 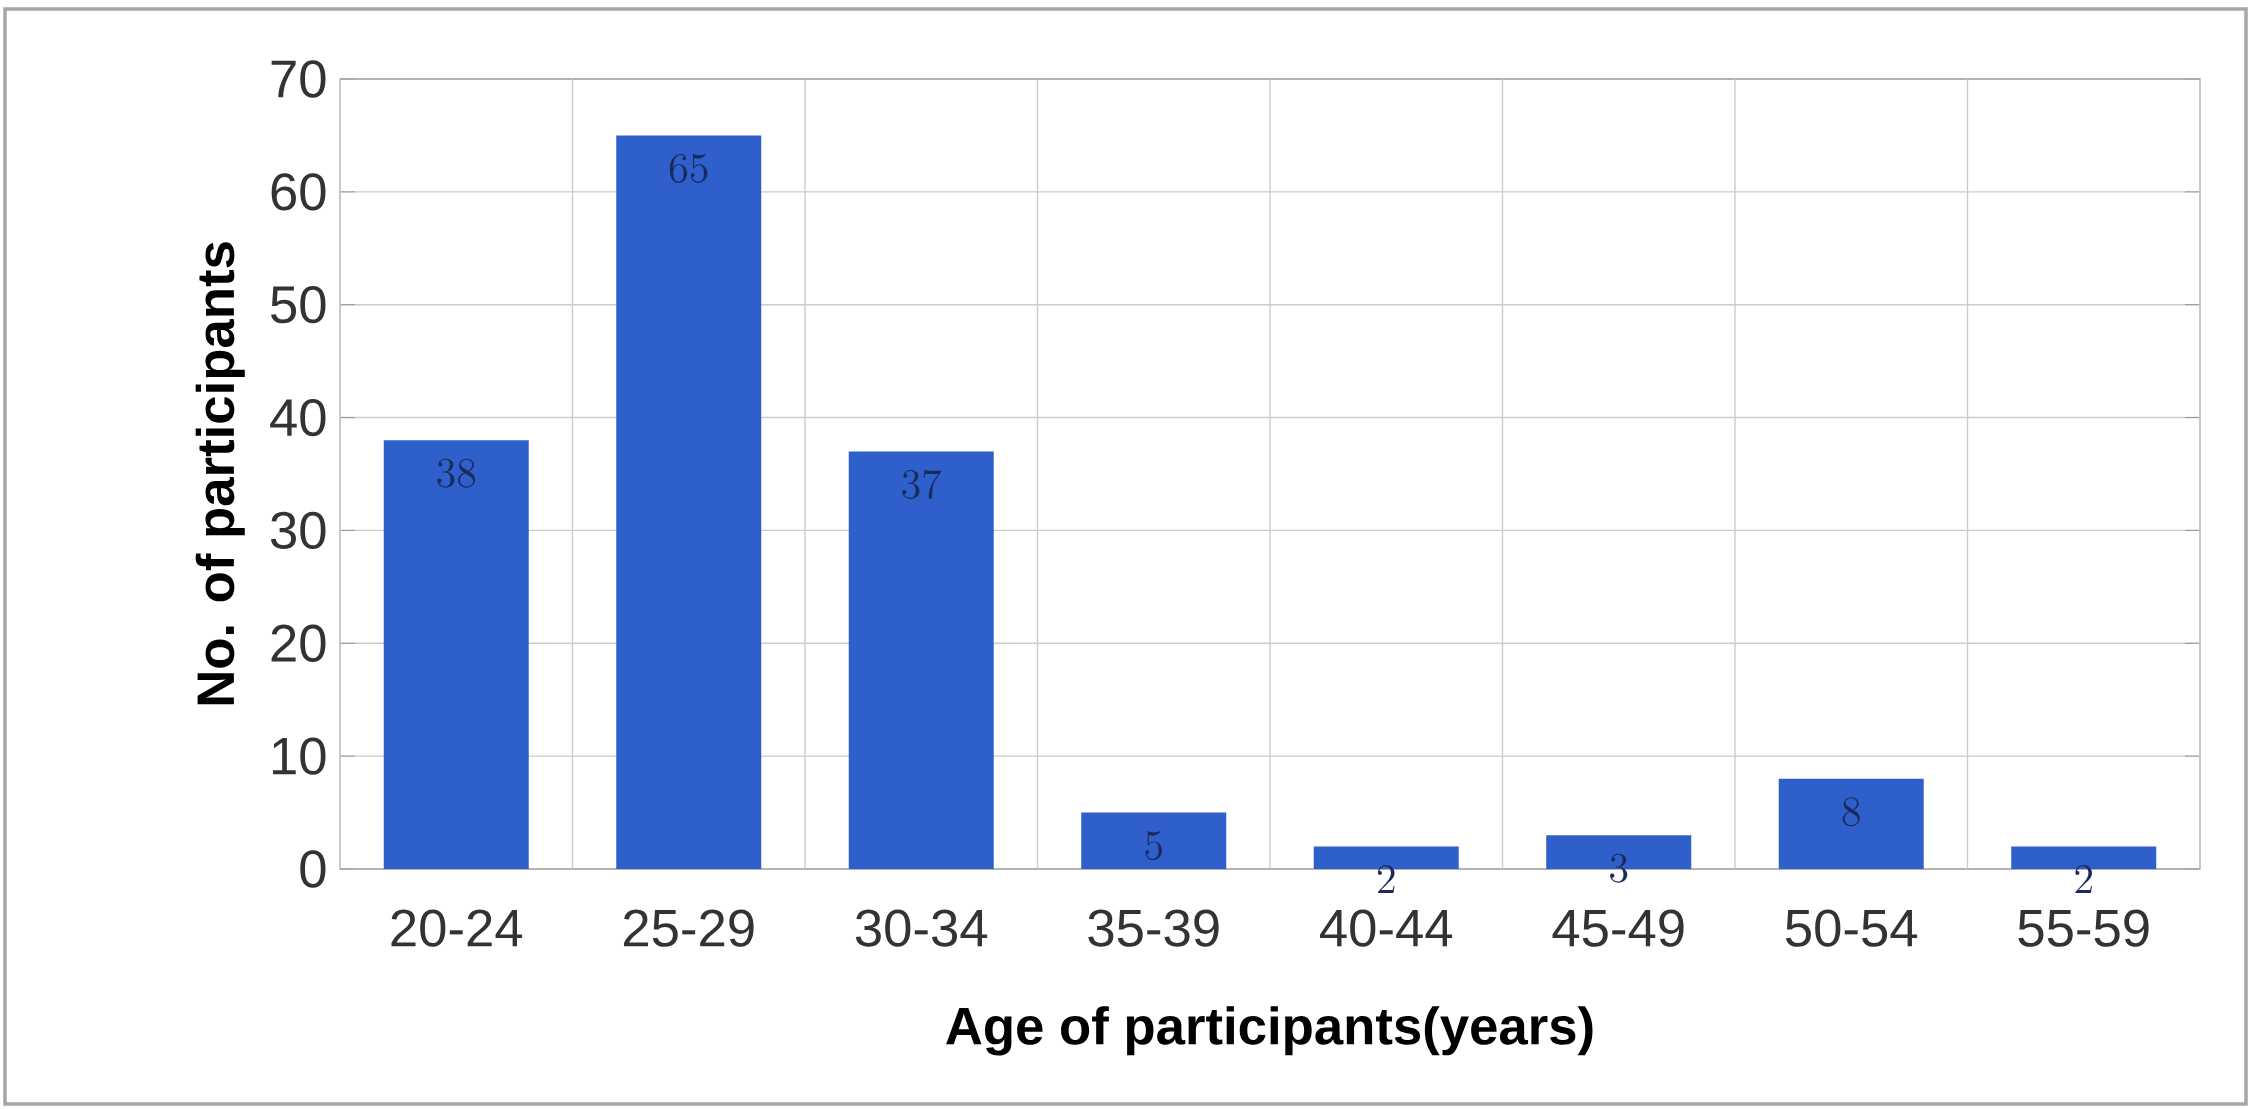 I want to click on x-tick-label: 35-39, so click(x=1153, y=928).